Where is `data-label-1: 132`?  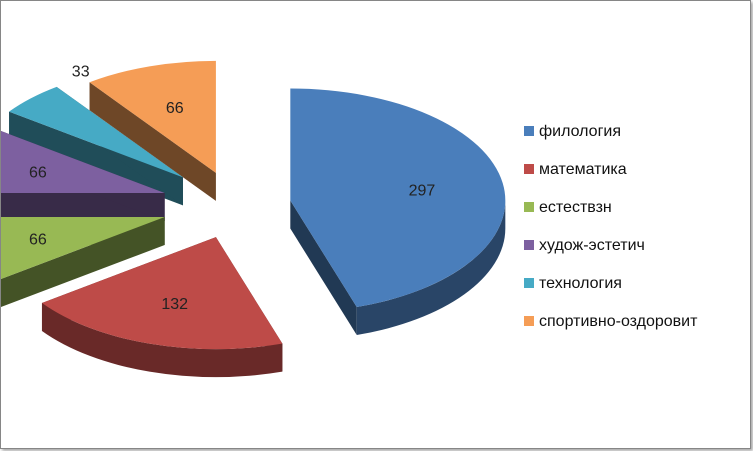 data-label-1: 132 is located at coordinates (174, 304).